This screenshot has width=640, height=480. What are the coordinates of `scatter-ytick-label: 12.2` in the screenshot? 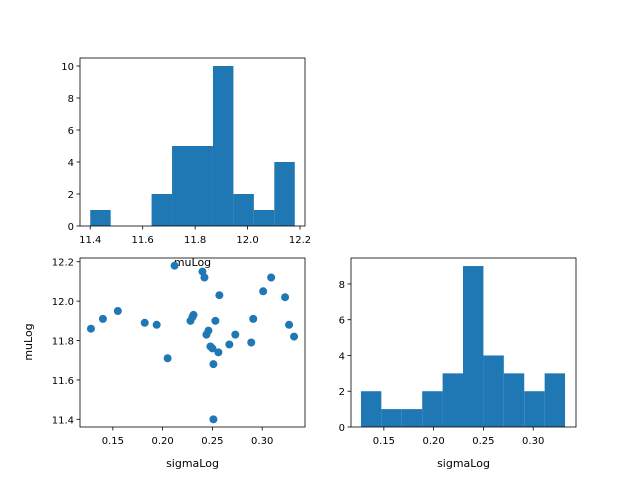 It's located at (63, 263).